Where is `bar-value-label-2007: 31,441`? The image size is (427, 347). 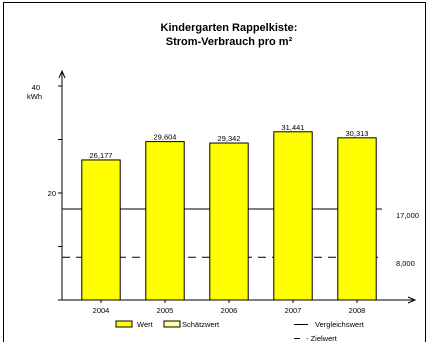 bar-value-label-2007: 31,441 is located at coordinates (293, 127).